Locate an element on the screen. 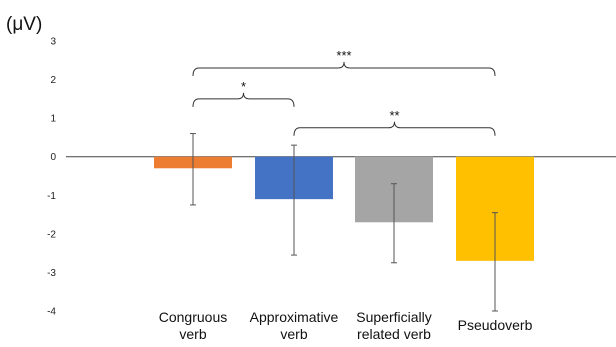 This screenshot has width=616, height=347. y-tick-label: -4 is located at coordinates (51, 312).